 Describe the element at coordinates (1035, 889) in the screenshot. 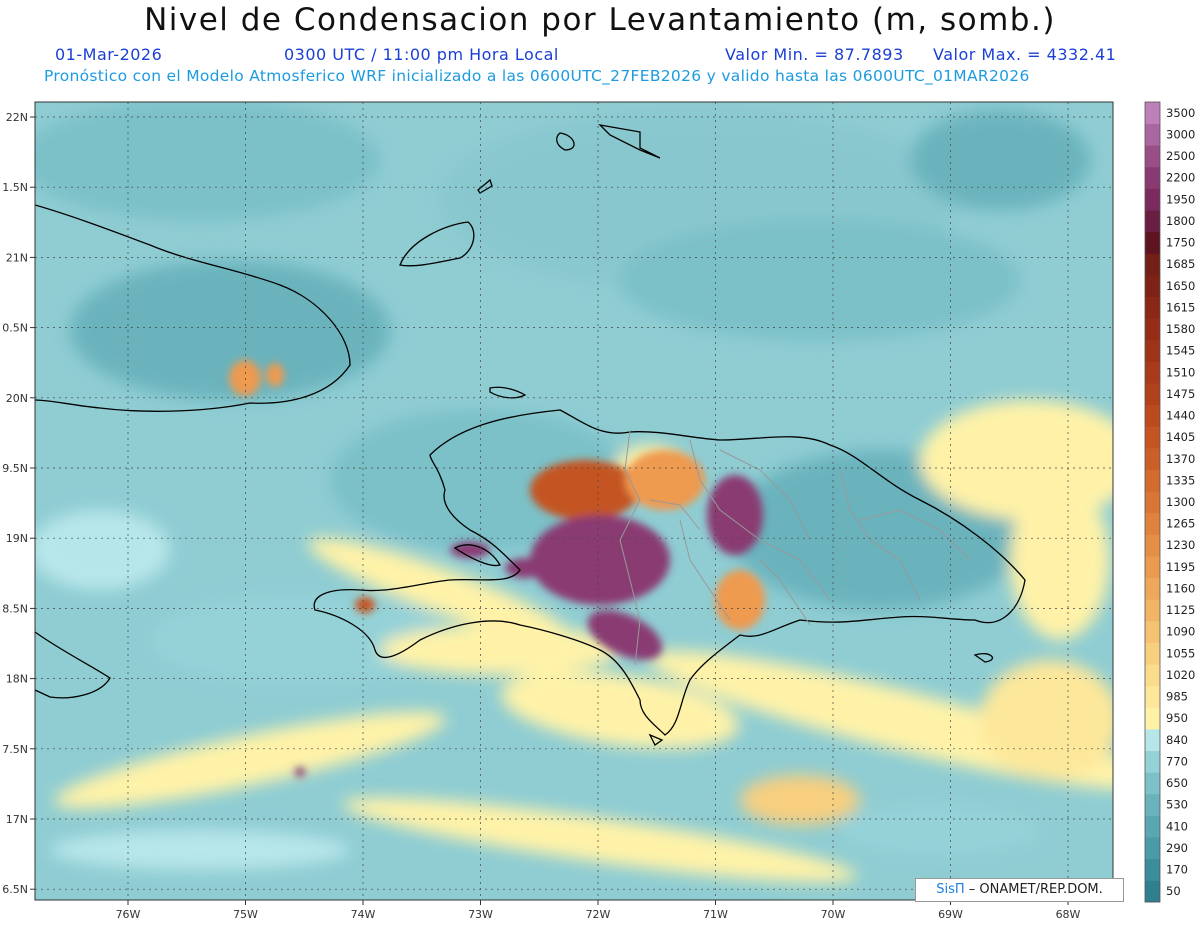

I see `credit-text: – ONAMET/REP.DOM.` at that location.